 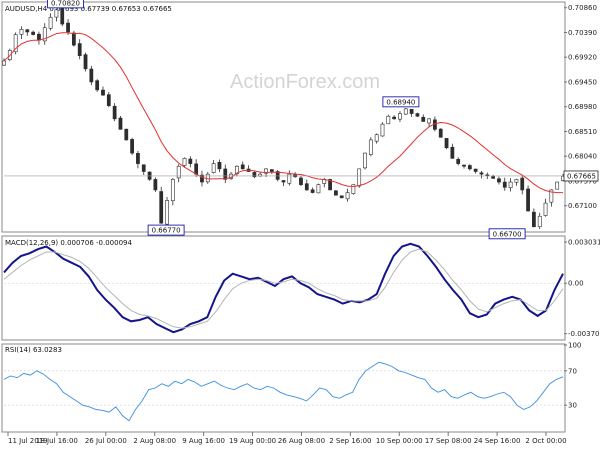 What do you see at coordinates (576, 284) in the screenshot?
I see `macd-tick-label: 0.00` at bounding box center [576, 284].